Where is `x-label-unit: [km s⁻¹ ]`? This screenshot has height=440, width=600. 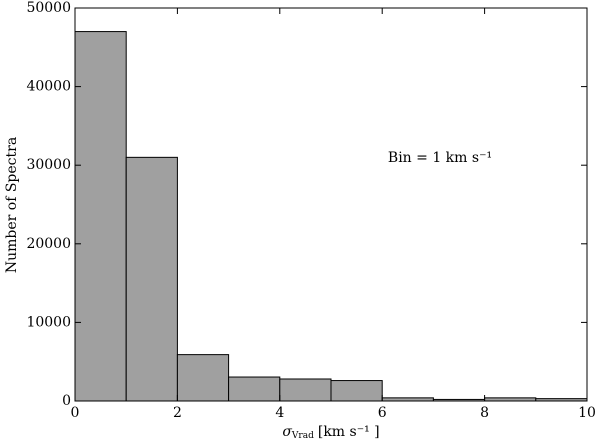 x-label-unit: [km s⁻¹ ] is located at coordinates (349, 432).